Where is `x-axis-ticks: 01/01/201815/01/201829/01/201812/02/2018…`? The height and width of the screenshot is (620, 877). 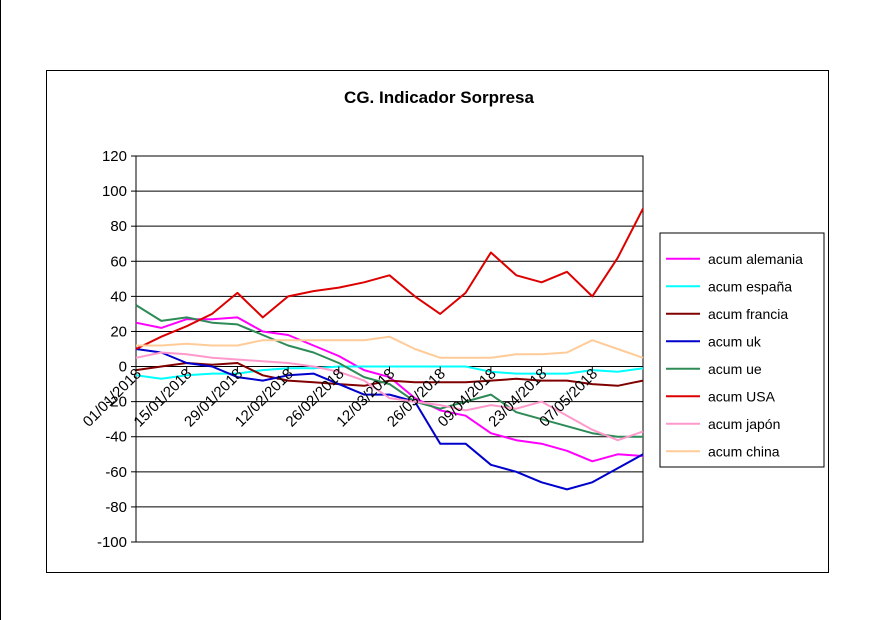
x-axis-ticks: 01/01/201815/01/201829/01/201812/02/2018… is located at coordinates (340, 397).